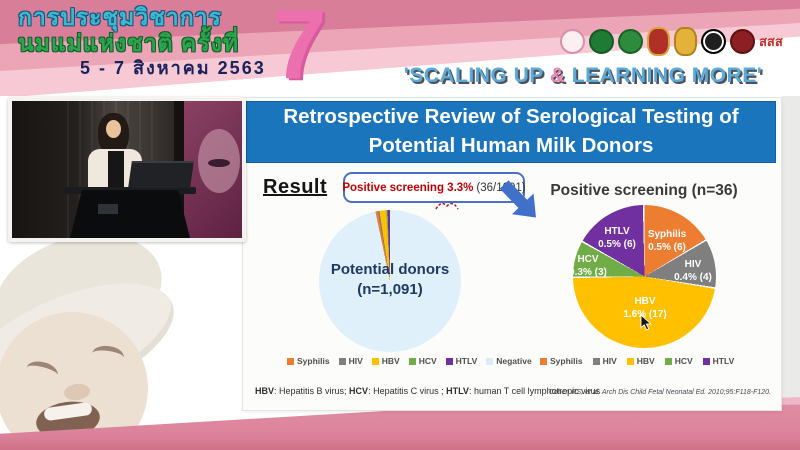  Describe the element at coordinates (693, 277) in the screenshot. I see `slice-hiv-value: 0.4% (4)` at that location.